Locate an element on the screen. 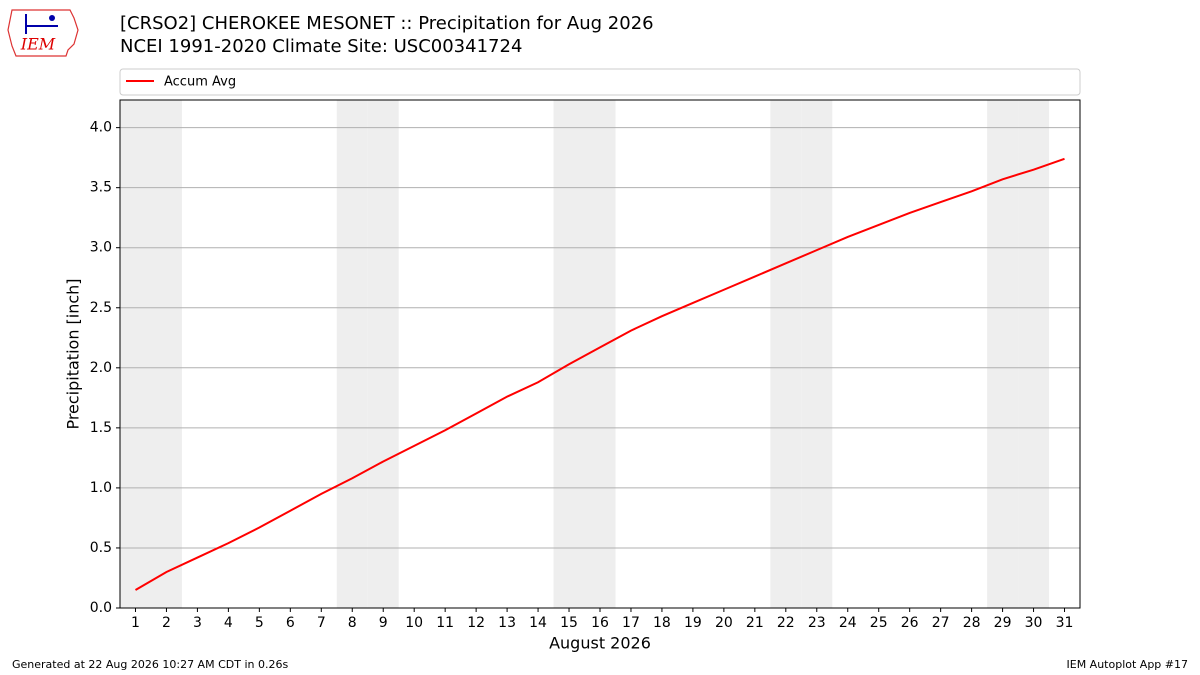 The width and height of the screenshot is (1200, 675). x-tick-label: 21 is located at coordinates (755, 623).